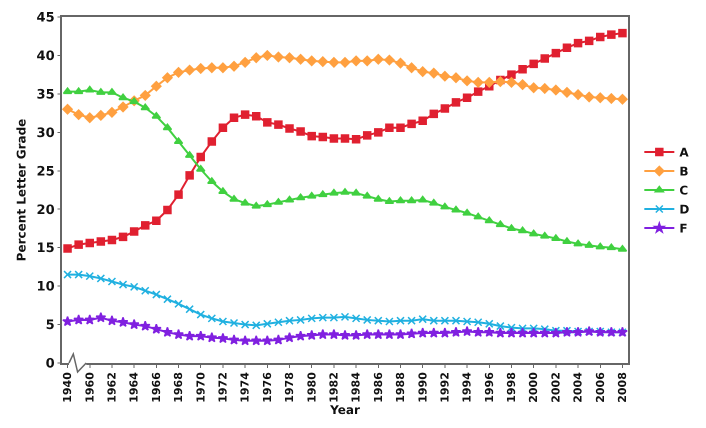  Describe the element at coordinates (401, 387) in the screenshot. I see `x-tick-label: 1988` at that location.